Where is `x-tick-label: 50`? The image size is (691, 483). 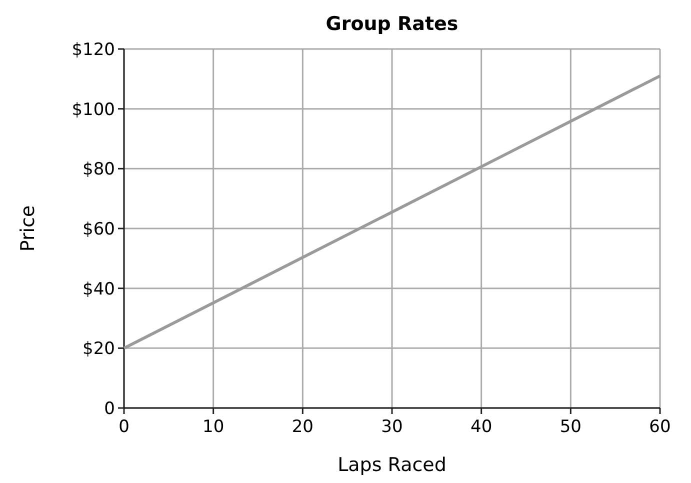 x-tick-label: 50 is located at coordinates (571, 427).